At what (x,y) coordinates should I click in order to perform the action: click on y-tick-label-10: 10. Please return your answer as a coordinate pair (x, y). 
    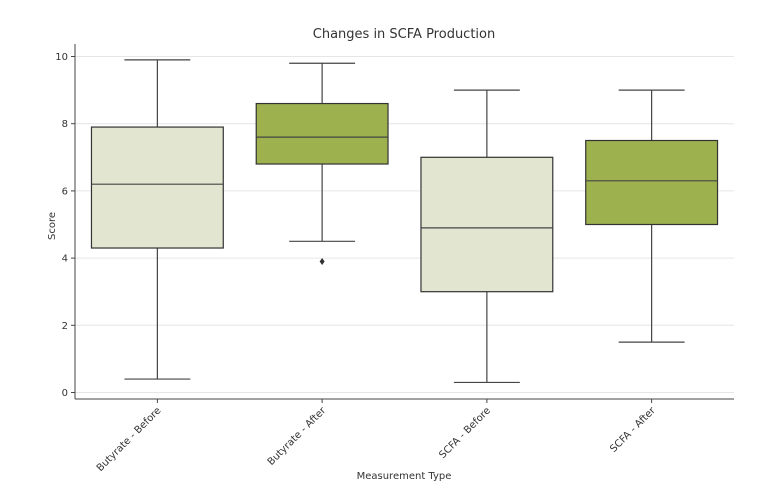
    Looking at the image, I should click on (61, 57).